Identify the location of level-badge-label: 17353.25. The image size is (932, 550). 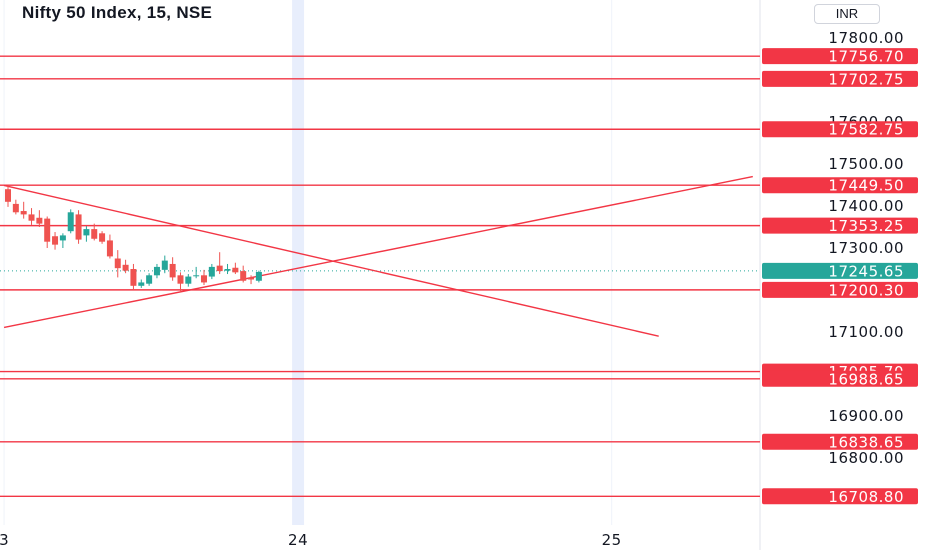
(866, 226).